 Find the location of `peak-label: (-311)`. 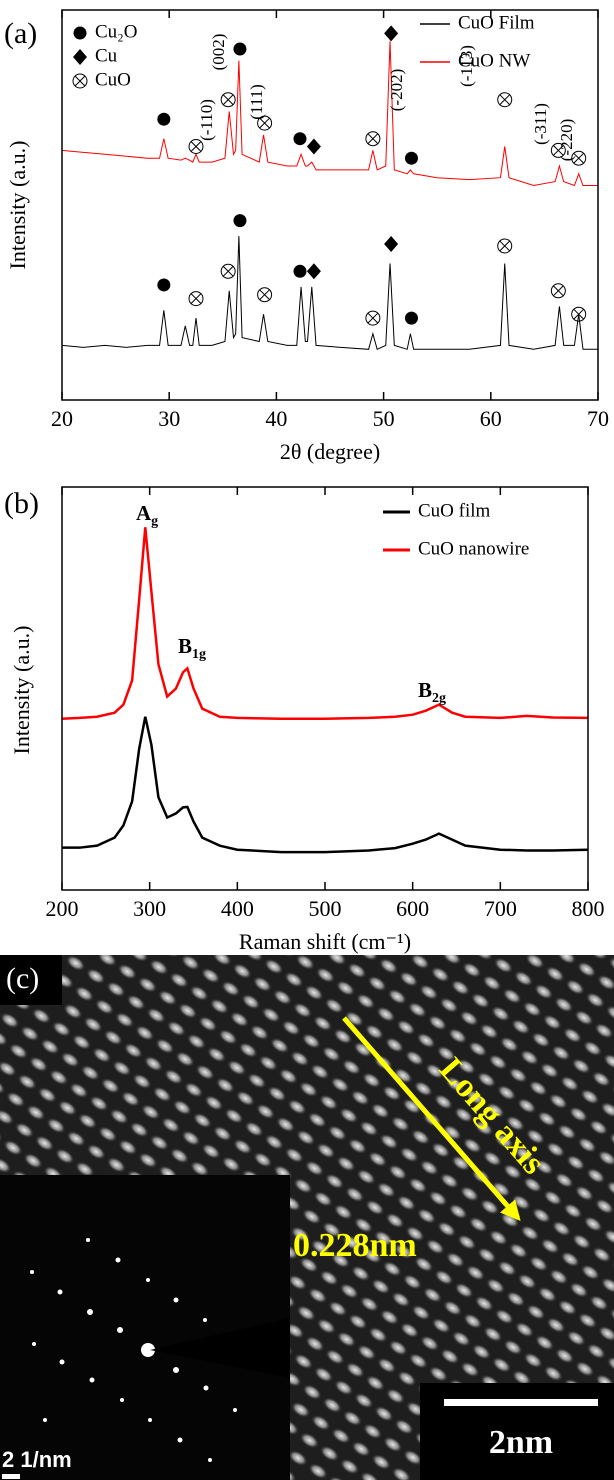

peak-label: (-311) is located at coordinates (540, 124).